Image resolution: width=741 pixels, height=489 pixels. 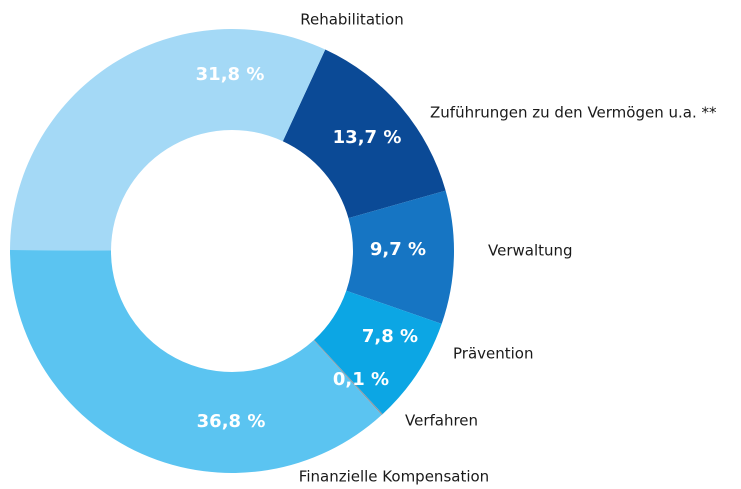 I want to click on slice-value-label: 31,8 %, so click(x=230, y=74).